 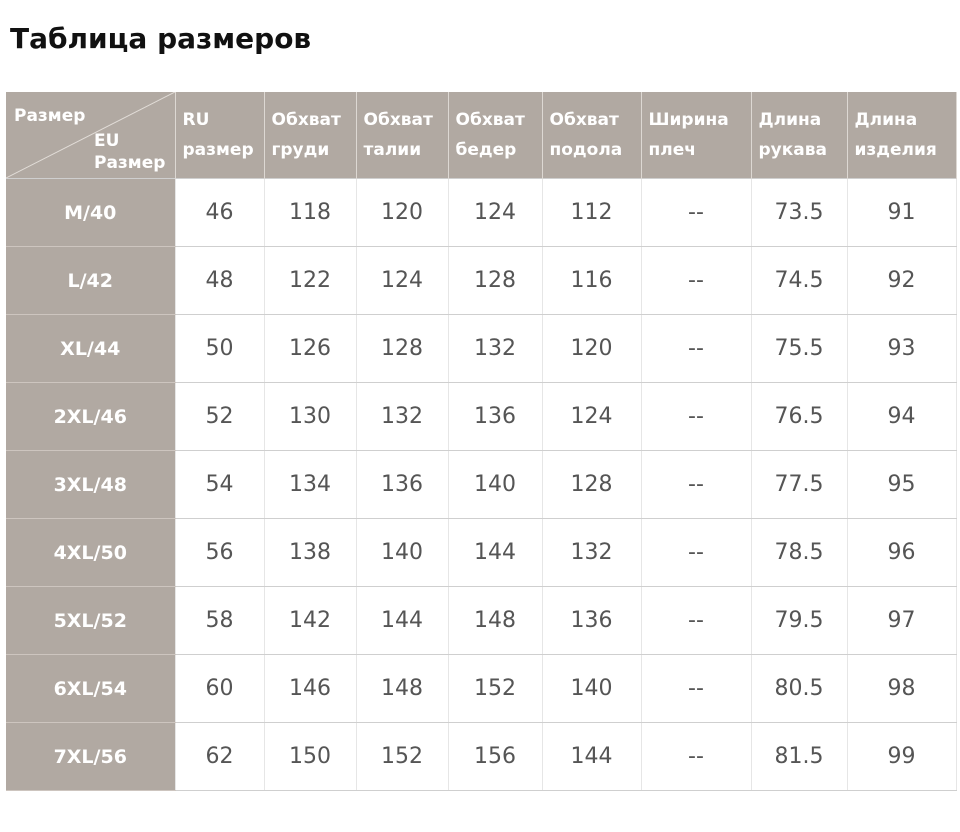 I want to click on corner-label-size: Размер, so click(x=50, y=116).